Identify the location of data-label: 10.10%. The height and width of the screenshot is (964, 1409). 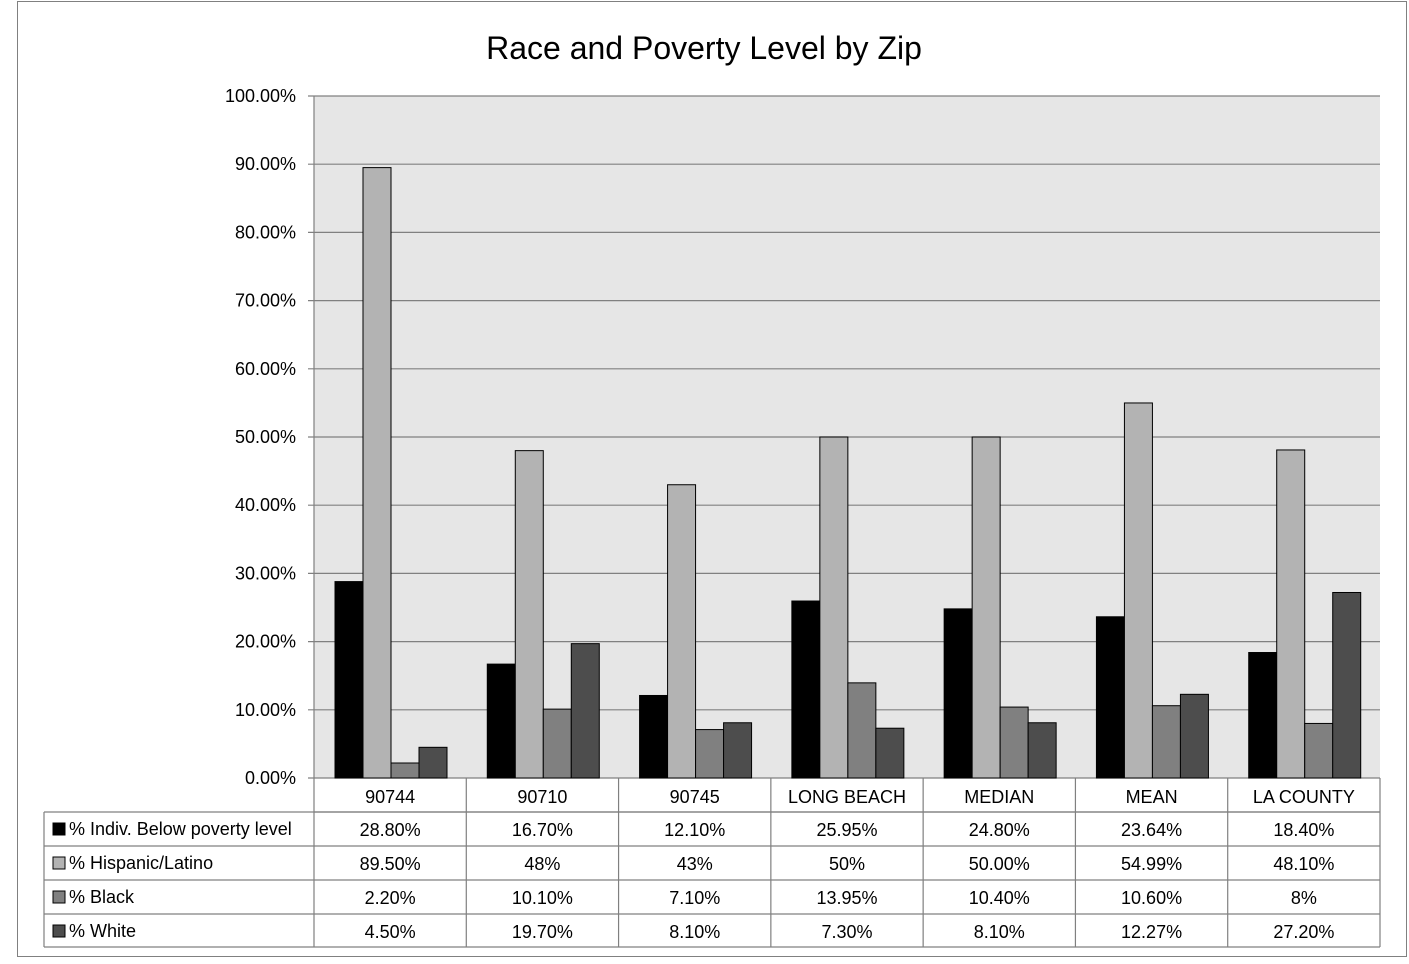
(542, 898).